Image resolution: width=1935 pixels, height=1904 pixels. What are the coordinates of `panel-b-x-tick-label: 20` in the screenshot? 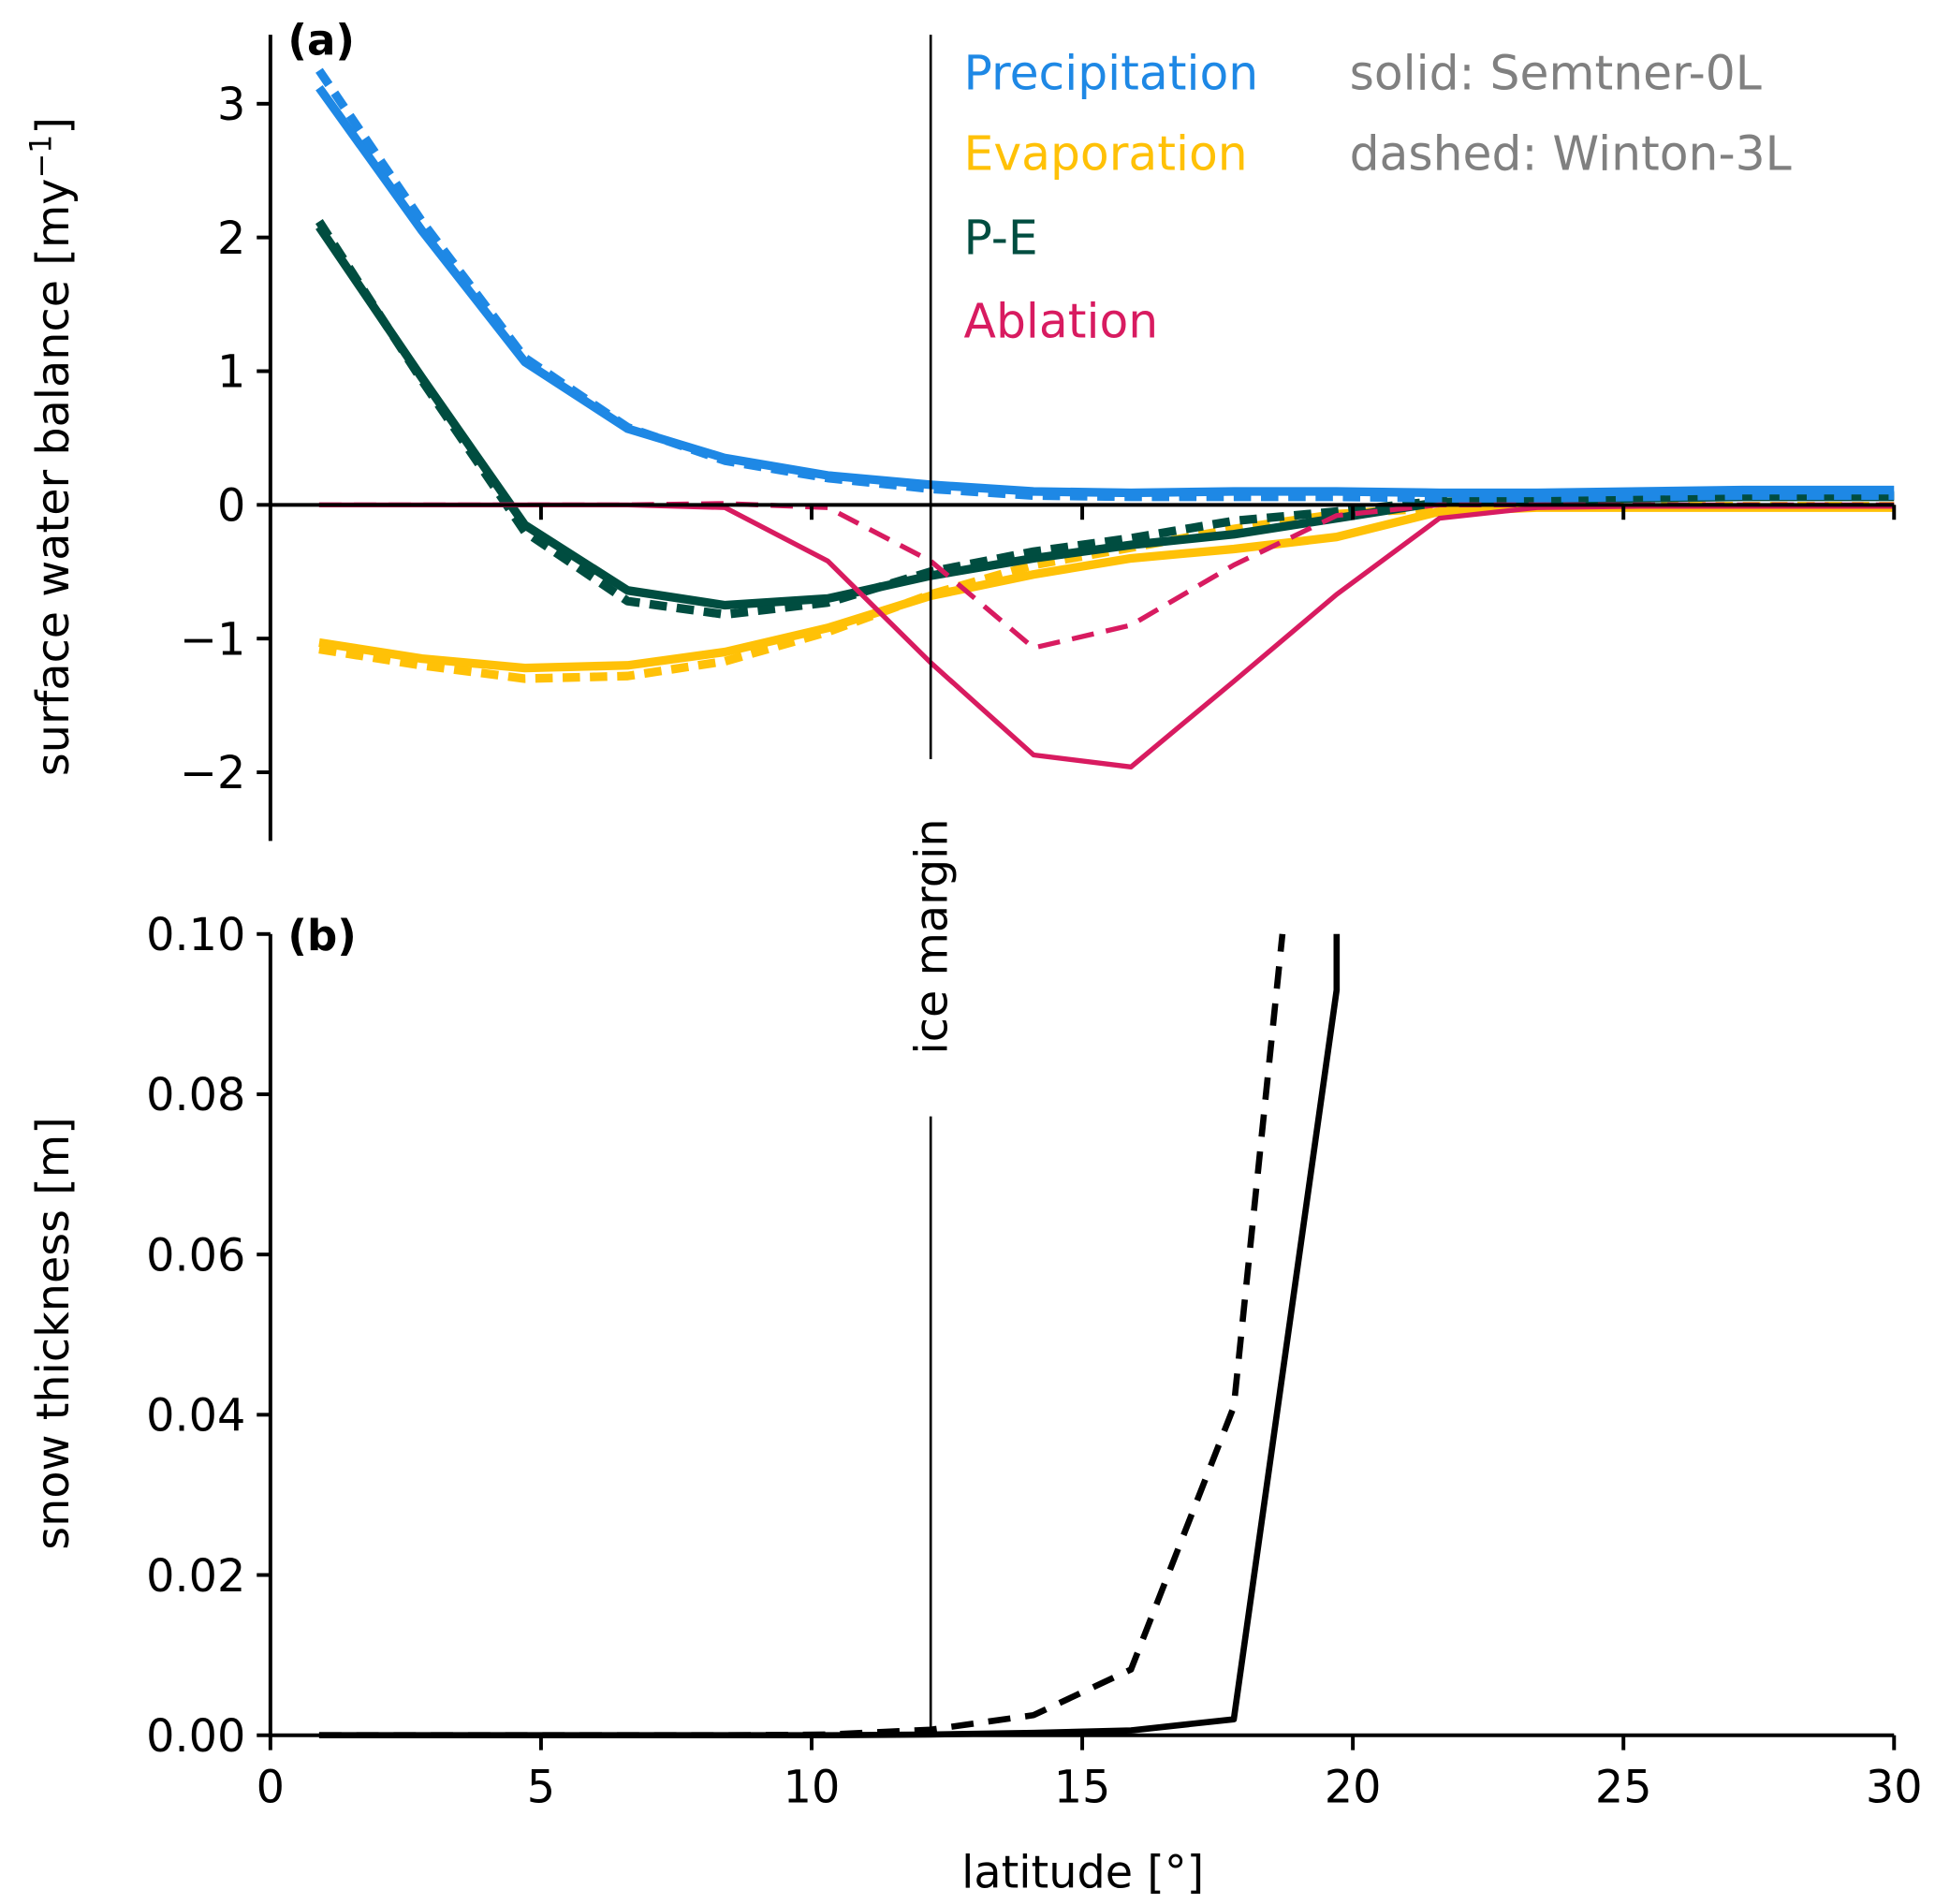 It's located at (1353, 1787).